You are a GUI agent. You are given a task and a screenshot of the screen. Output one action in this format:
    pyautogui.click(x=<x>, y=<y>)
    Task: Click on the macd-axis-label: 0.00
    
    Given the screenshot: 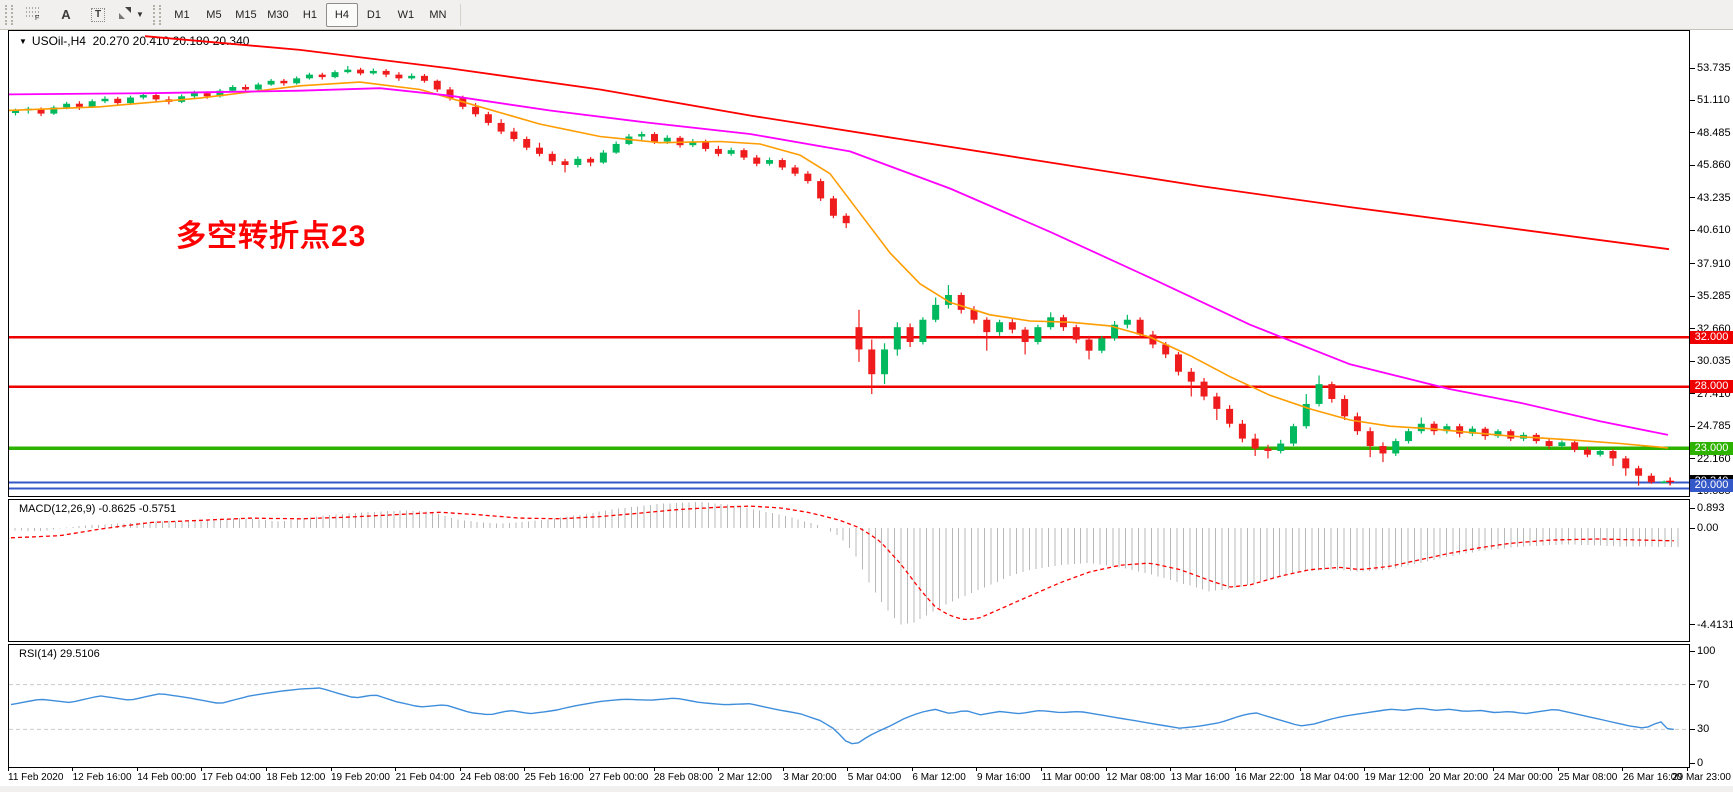 What is the action you would take?
    pyautogui.click(x=1708, y=528)
    